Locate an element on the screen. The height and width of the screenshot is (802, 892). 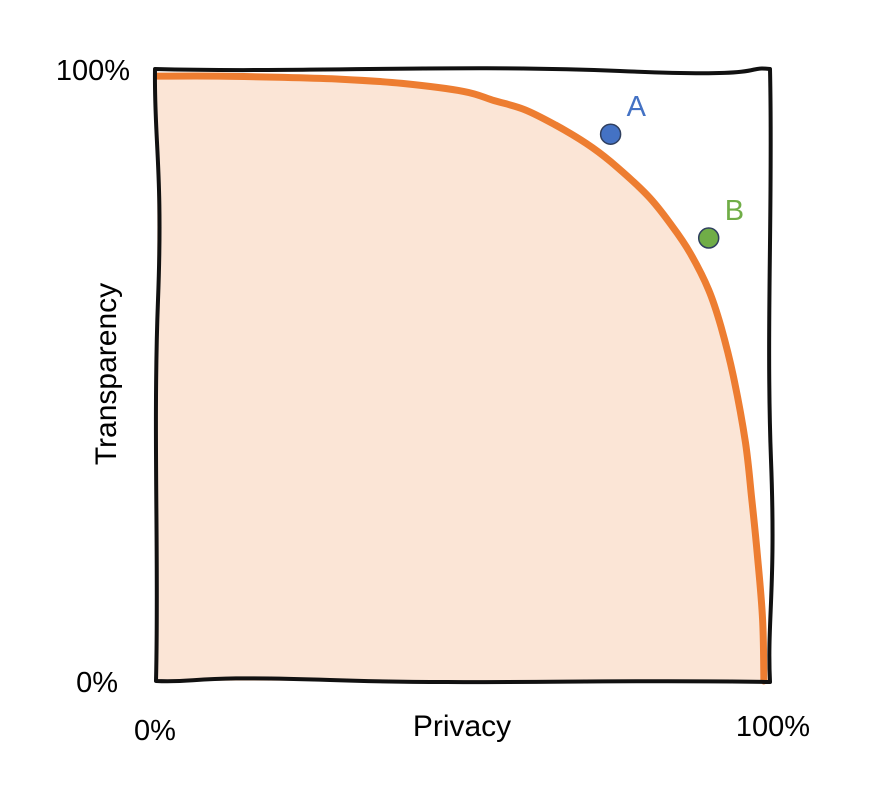
x-tick-label-left: 0% is located at coordinates (155, 731).